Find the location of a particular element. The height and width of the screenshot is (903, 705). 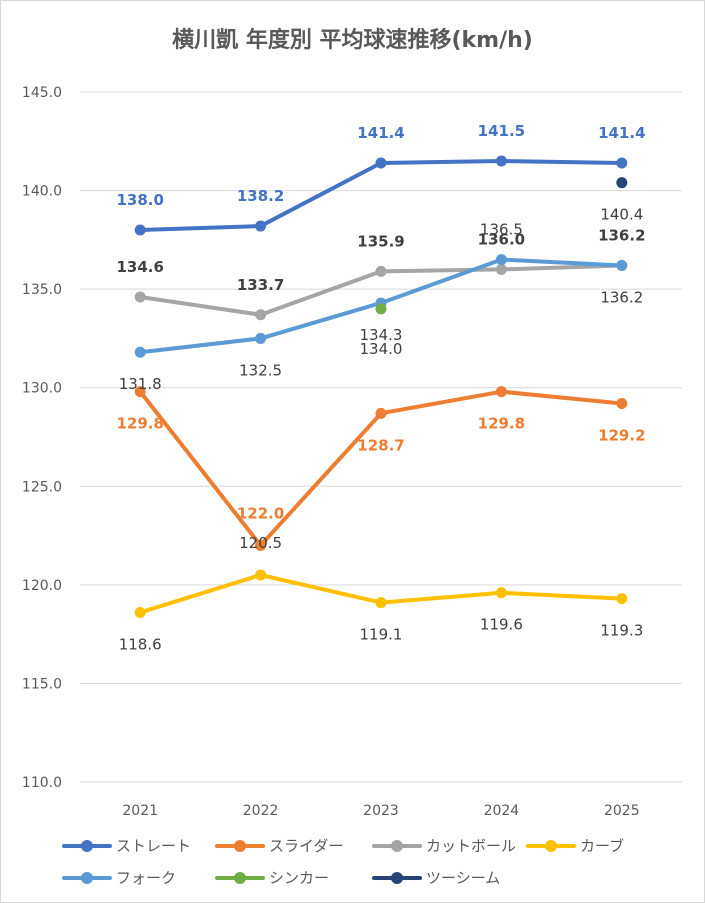

legend-label: シンカー is located at coordinates (299, 878).